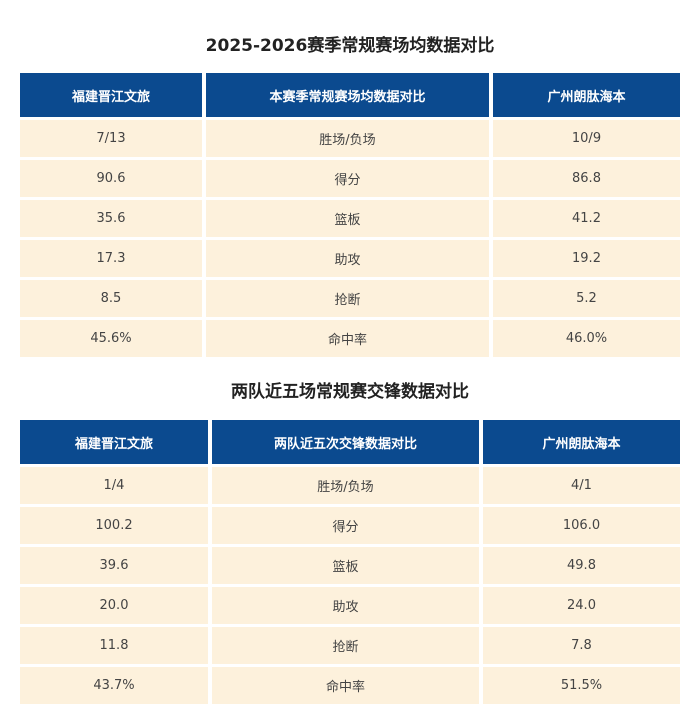 The image size is (700, 721). I want to click on guangzhou-value: 106.0, so click(581, 525).